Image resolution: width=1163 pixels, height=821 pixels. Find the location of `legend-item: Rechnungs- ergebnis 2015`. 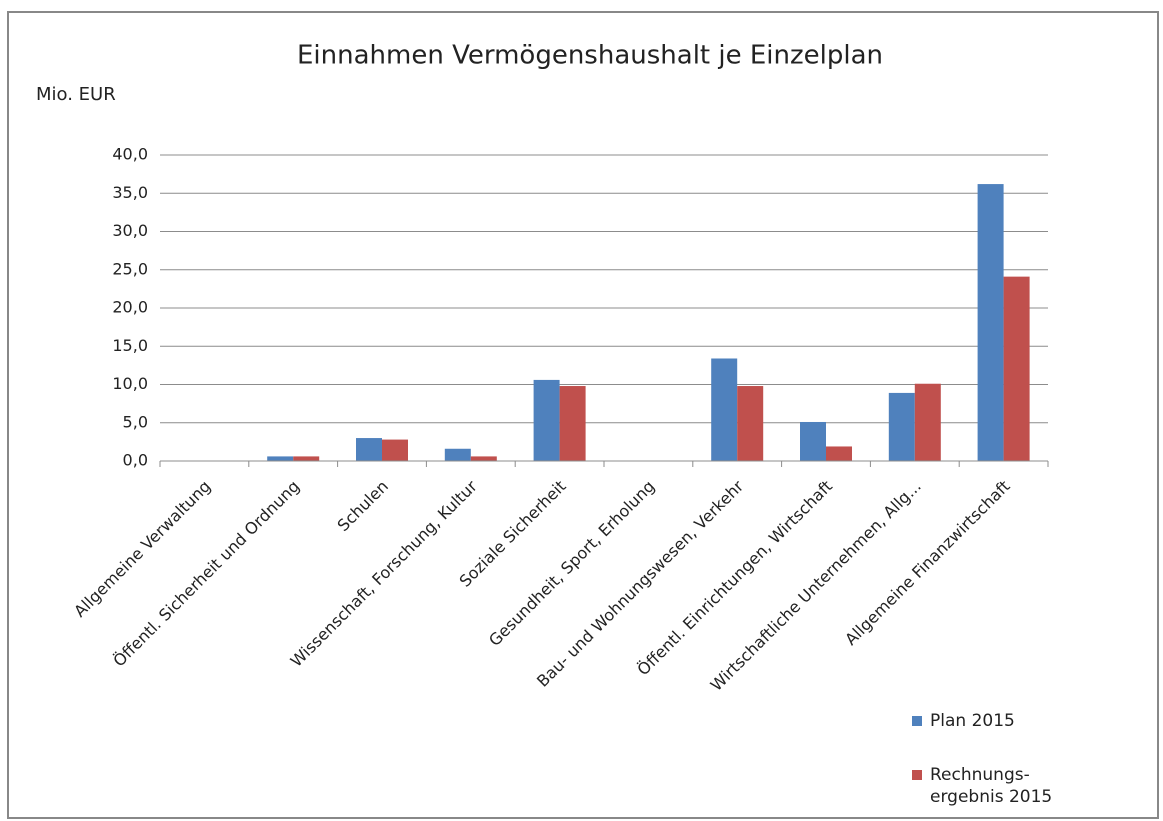

legend-item: Rechnungs- ergebnis 2015 is located at coordinates (982, 786).